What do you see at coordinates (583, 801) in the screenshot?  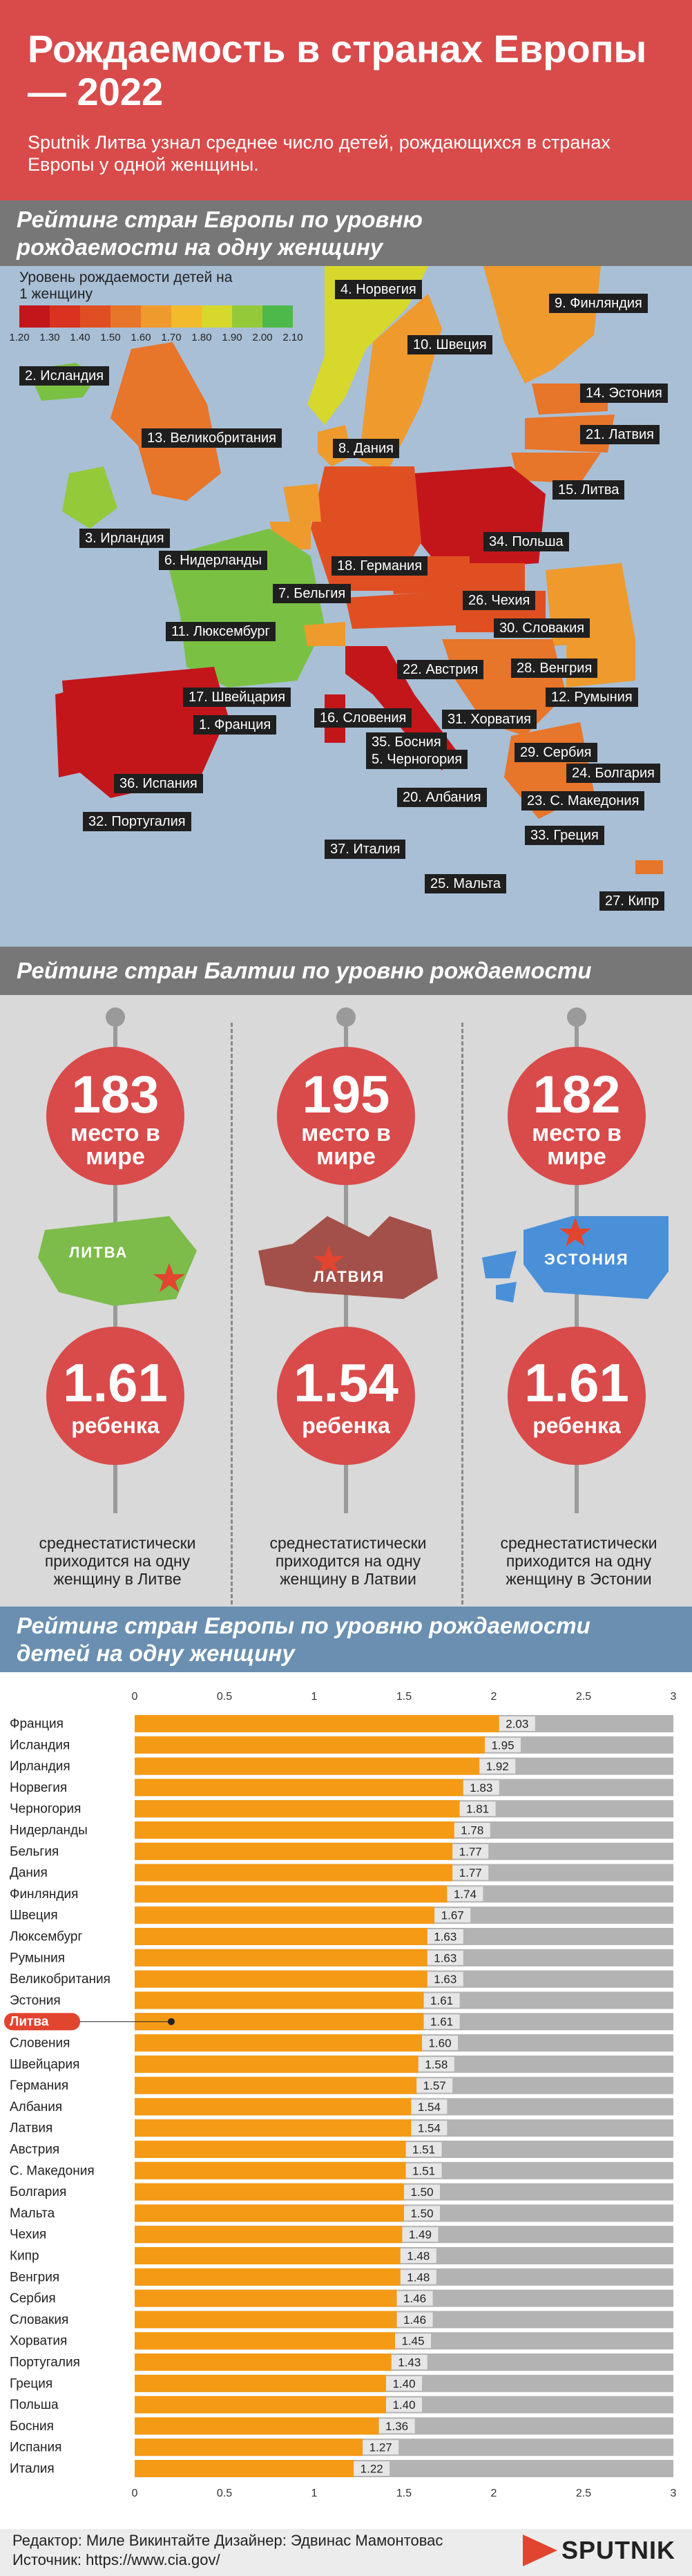 I see `map-country-label: 23. С. Македония` at bounding box center [583, 801].